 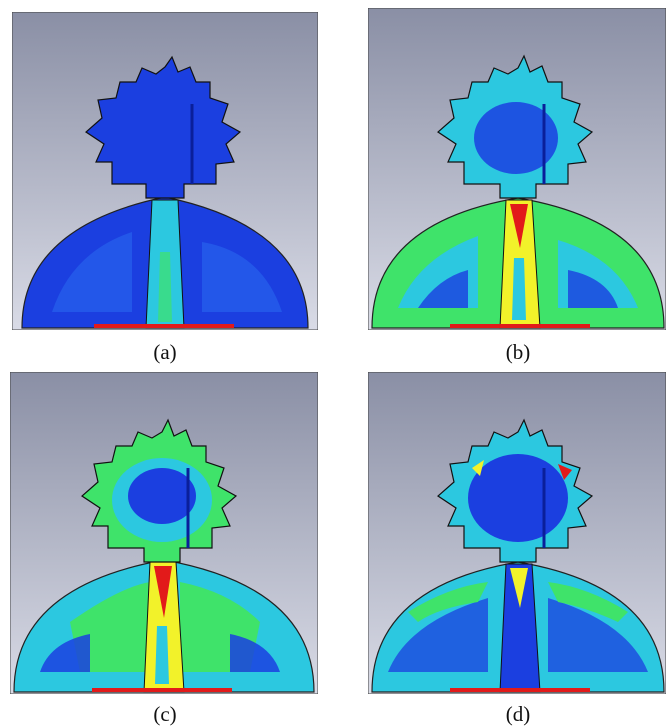 What do you see at coordinates (165, 714) in the screenshot?
I see `caption-c: (c)` at bounding box center [165, 714].